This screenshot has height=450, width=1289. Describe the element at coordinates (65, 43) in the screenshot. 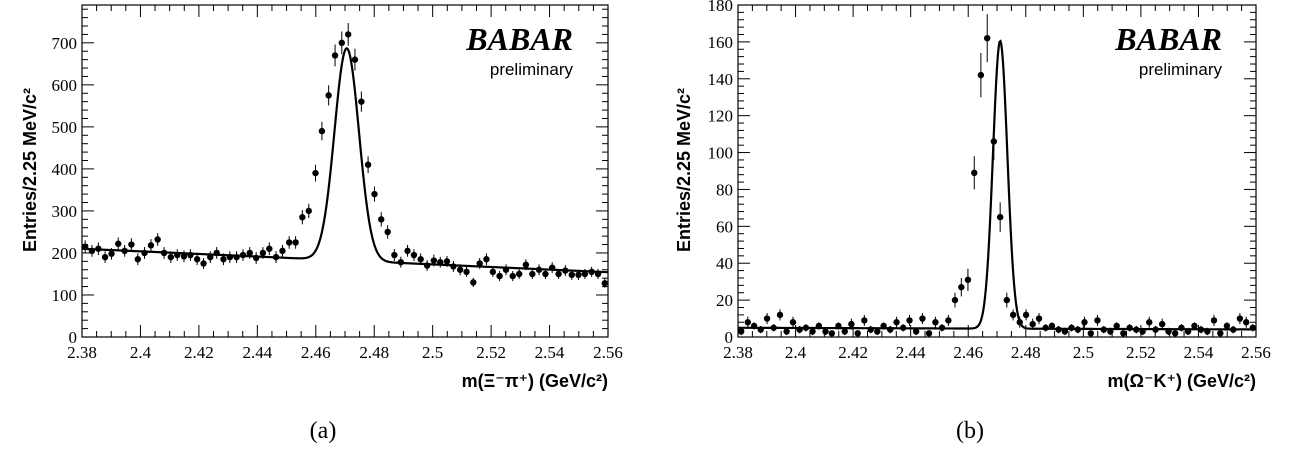

I see `y-tick-label: 700` at that location.